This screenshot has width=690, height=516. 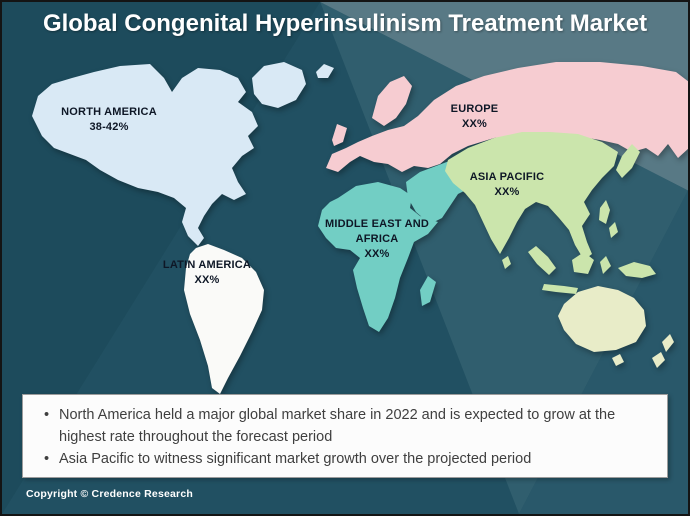 I want to click on region-label-north-america: NORTH AMERICA 38-42%, so click(x=109, y=120).